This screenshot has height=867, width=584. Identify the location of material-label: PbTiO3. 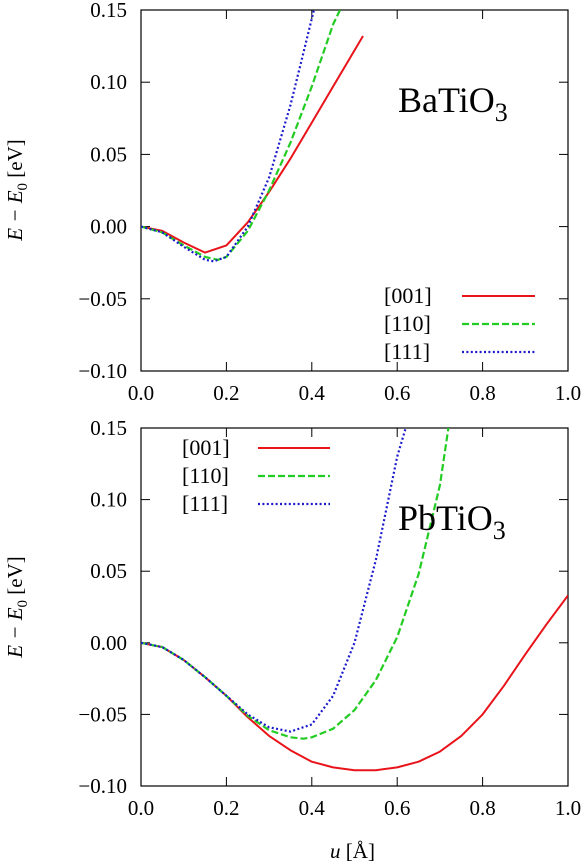
(452, 521).